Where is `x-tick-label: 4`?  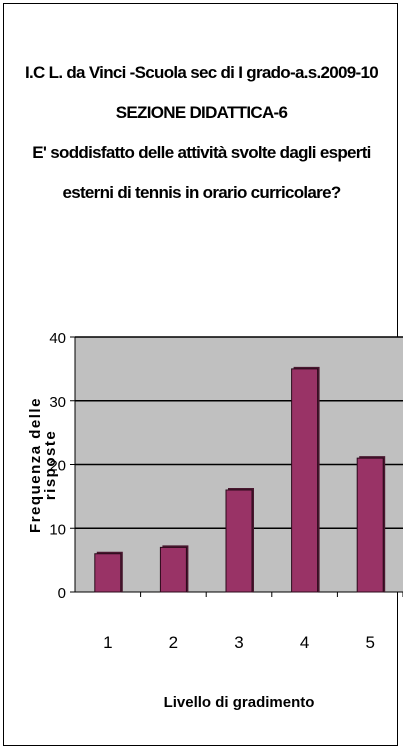 x-tick-label: 4 is located at coordinates (304, 642).